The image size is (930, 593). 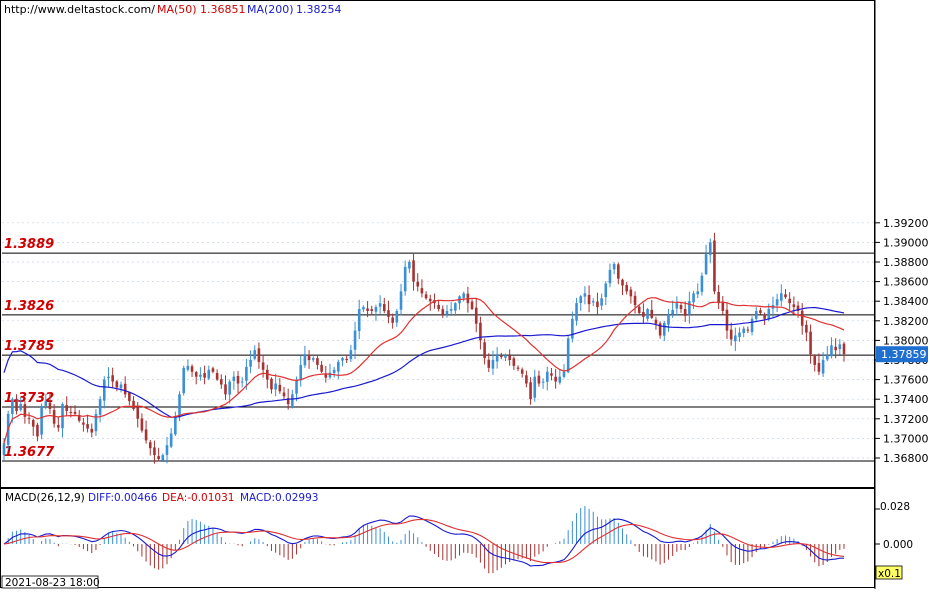 What do you see at coordinates (906, 301) in the screenshot?
I see `price-tick-label: 1.38400` at bounding box center [906, 301].